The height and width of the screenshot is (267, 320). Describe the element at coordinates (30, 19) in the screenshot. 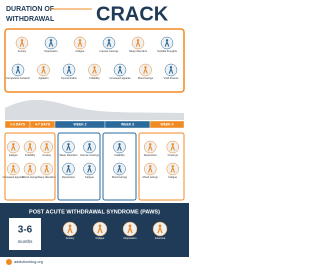

I see `title-line: WITHDRAWAL` at that location.